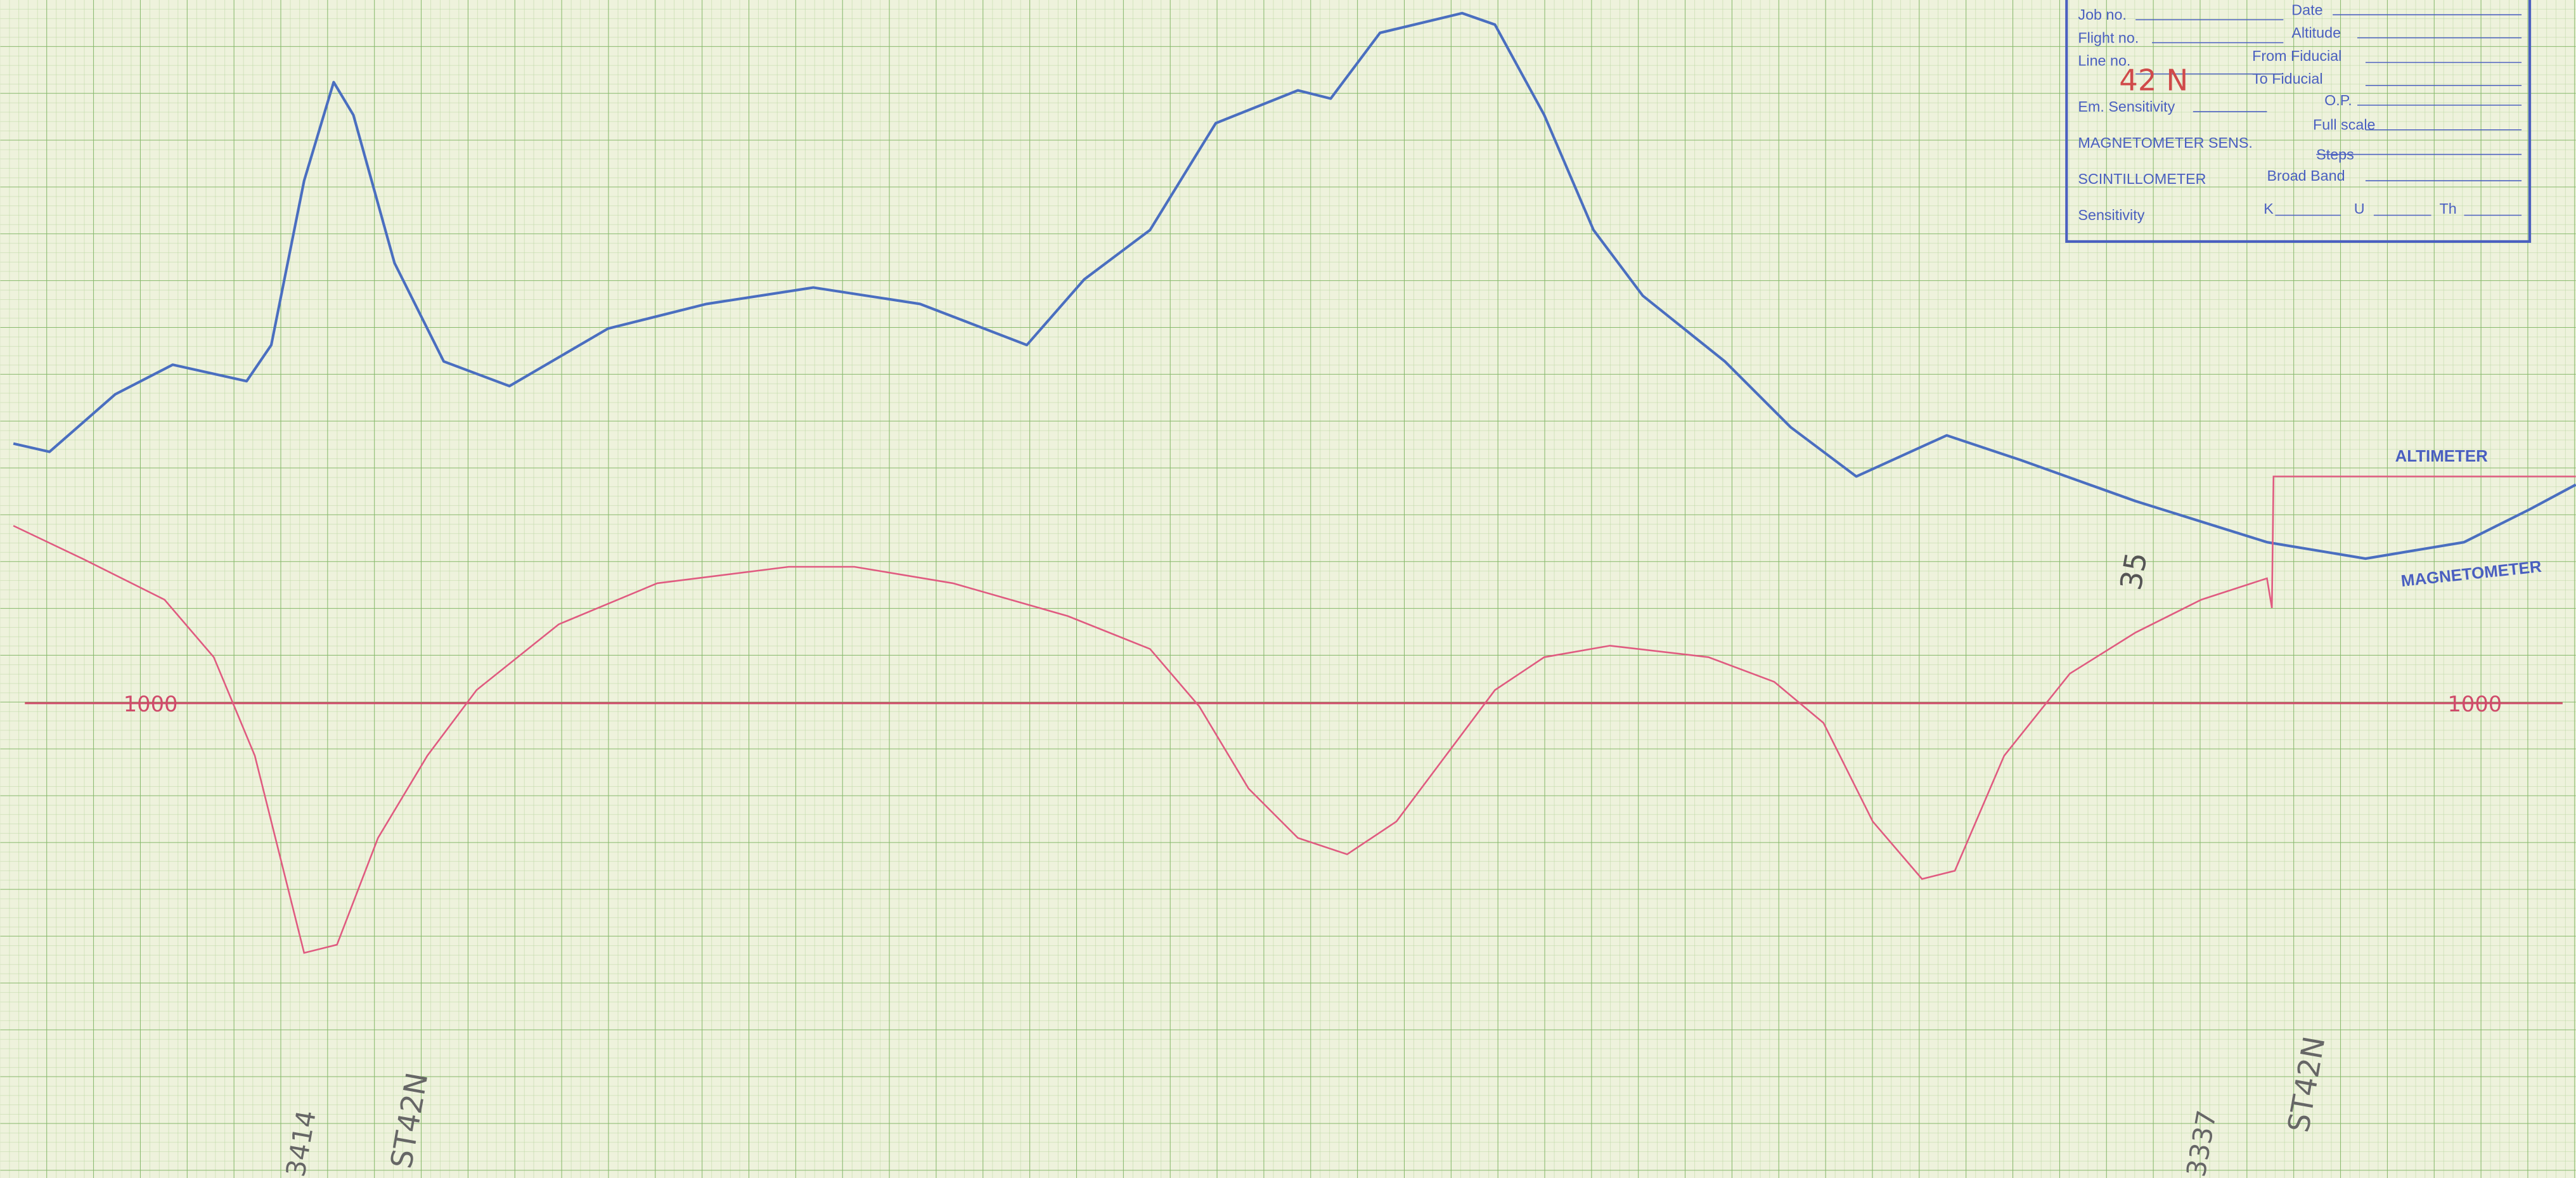  Describe the element at coordinates (2126, 106) in the screenshot. I see `stamp-field: Em. Sensitivity` at that location.